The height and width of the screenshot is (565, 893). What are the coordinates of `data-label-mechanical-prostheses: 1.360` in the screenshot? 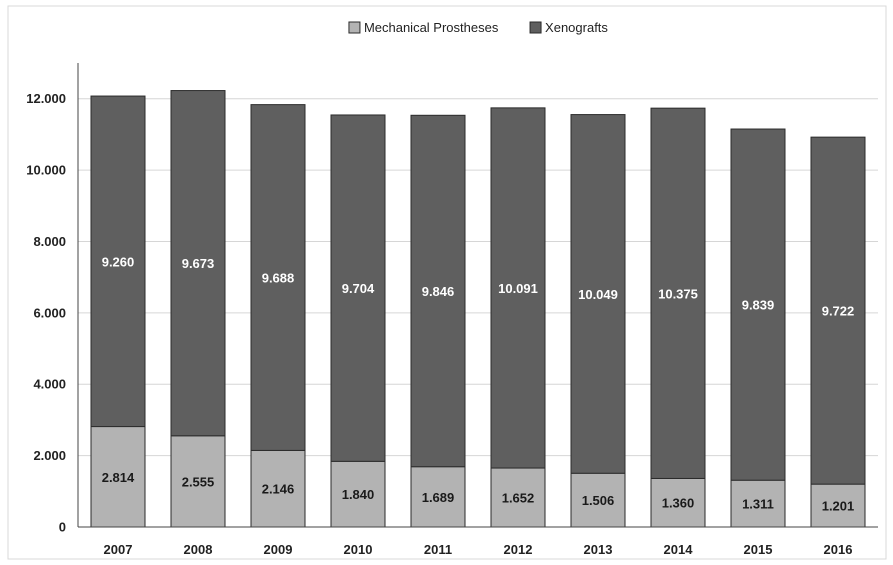 It's located at (678, 503).